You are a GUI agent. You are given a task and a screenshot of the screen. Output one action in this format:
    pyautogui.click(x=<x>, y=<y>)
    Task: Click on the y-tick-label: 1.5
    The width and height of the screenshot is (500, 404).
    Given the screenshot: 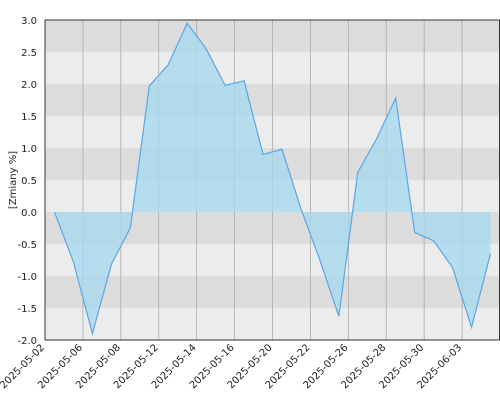 What is the action you would take?
    pyautogui.click(x=29, y=117)
    